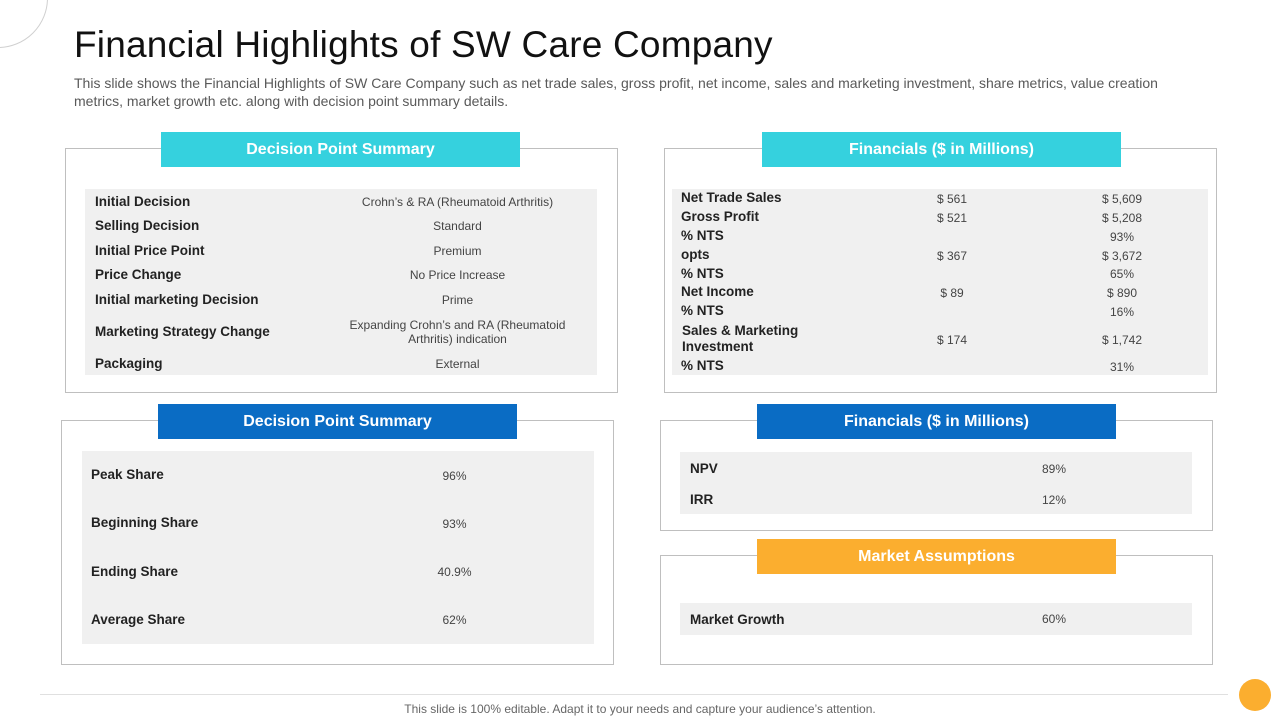  I want to click on decision-value: External, so click(457, 364).